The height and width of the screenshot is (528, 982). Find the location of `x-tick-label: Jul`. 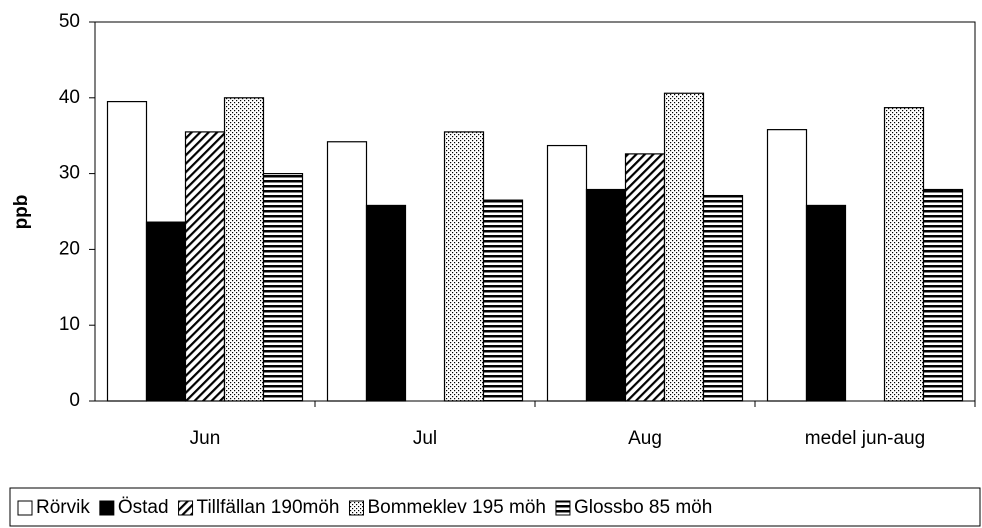

x-tick-label: Jul is located at coordinates (425, 438).